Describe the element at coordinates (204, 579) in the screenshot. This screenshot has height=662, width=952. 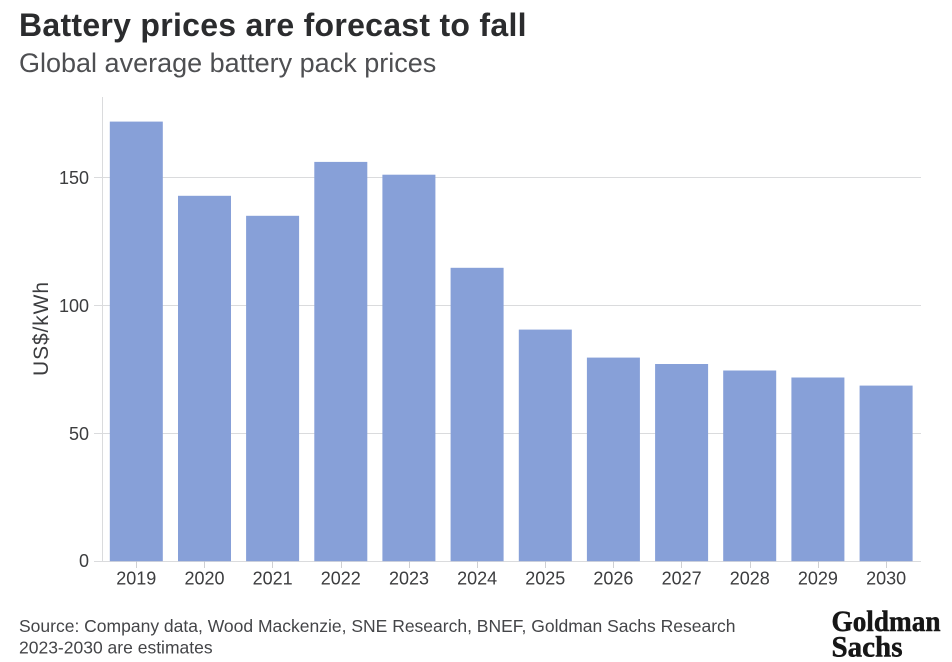
I see `svg-text: 2020` at that location.